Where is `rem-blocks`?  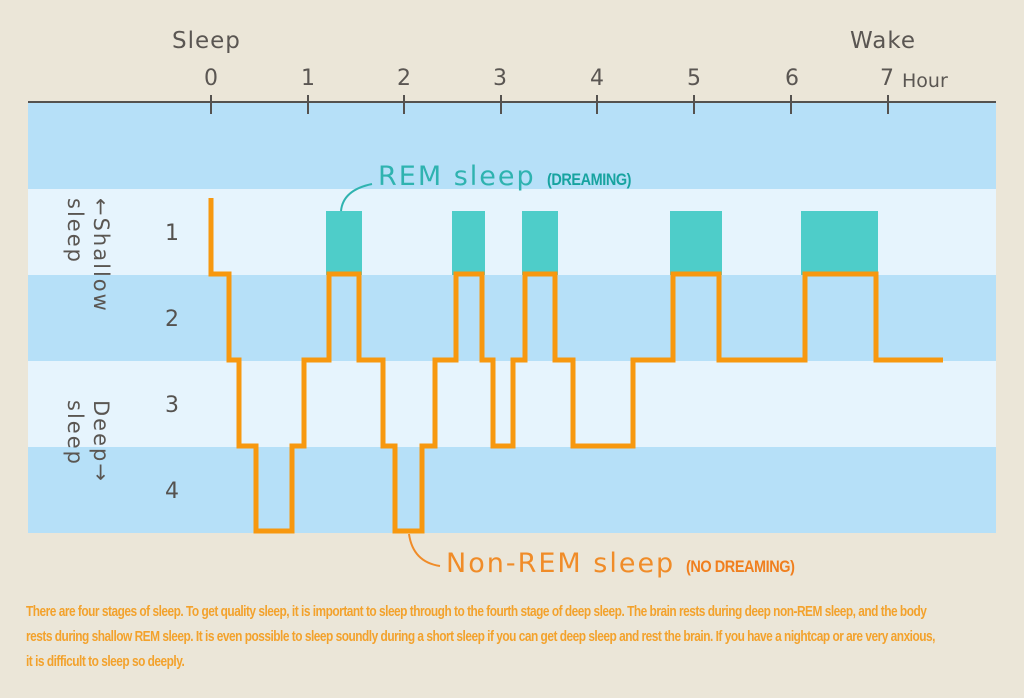 rem-blocks is located at coordinates (602, 243).